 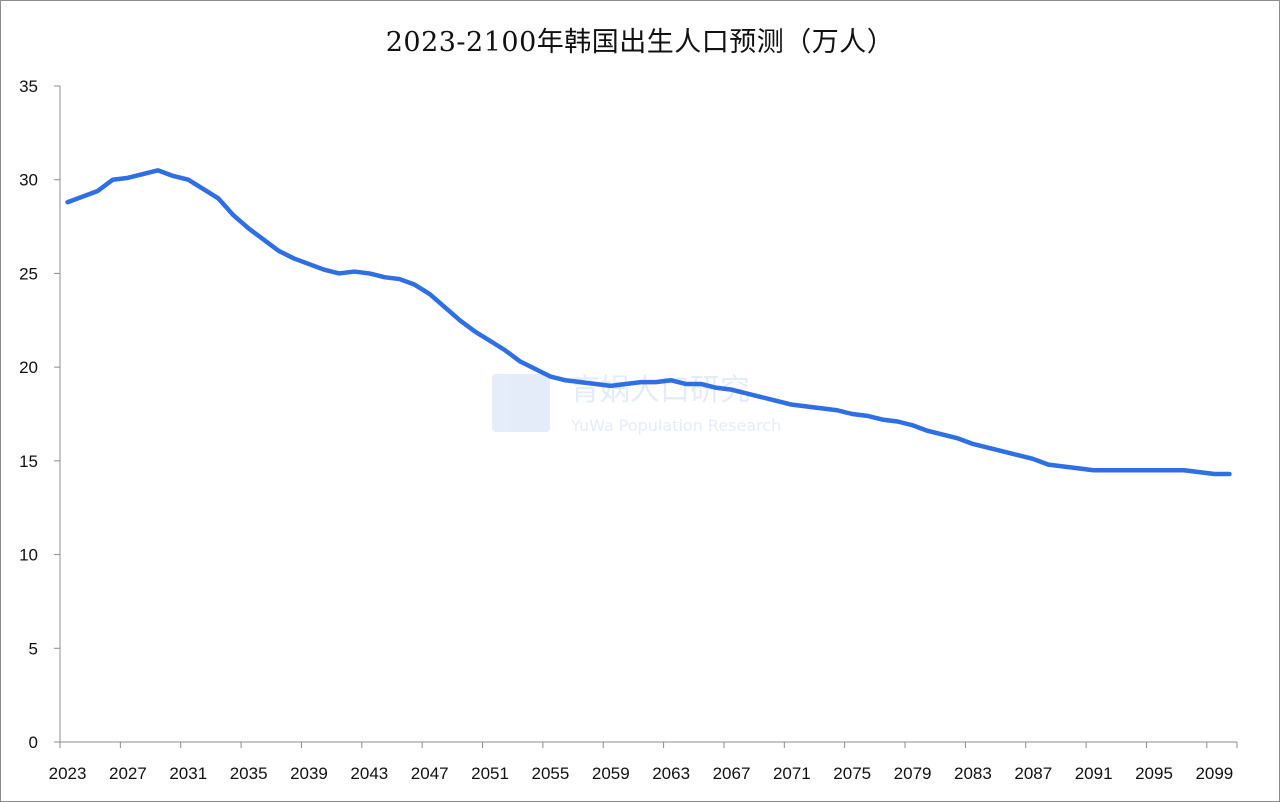 What do you see at coordinates (913, 773) in the screenshot?
I see `x-tick-label: 2079` at bounding box center [913, 773].